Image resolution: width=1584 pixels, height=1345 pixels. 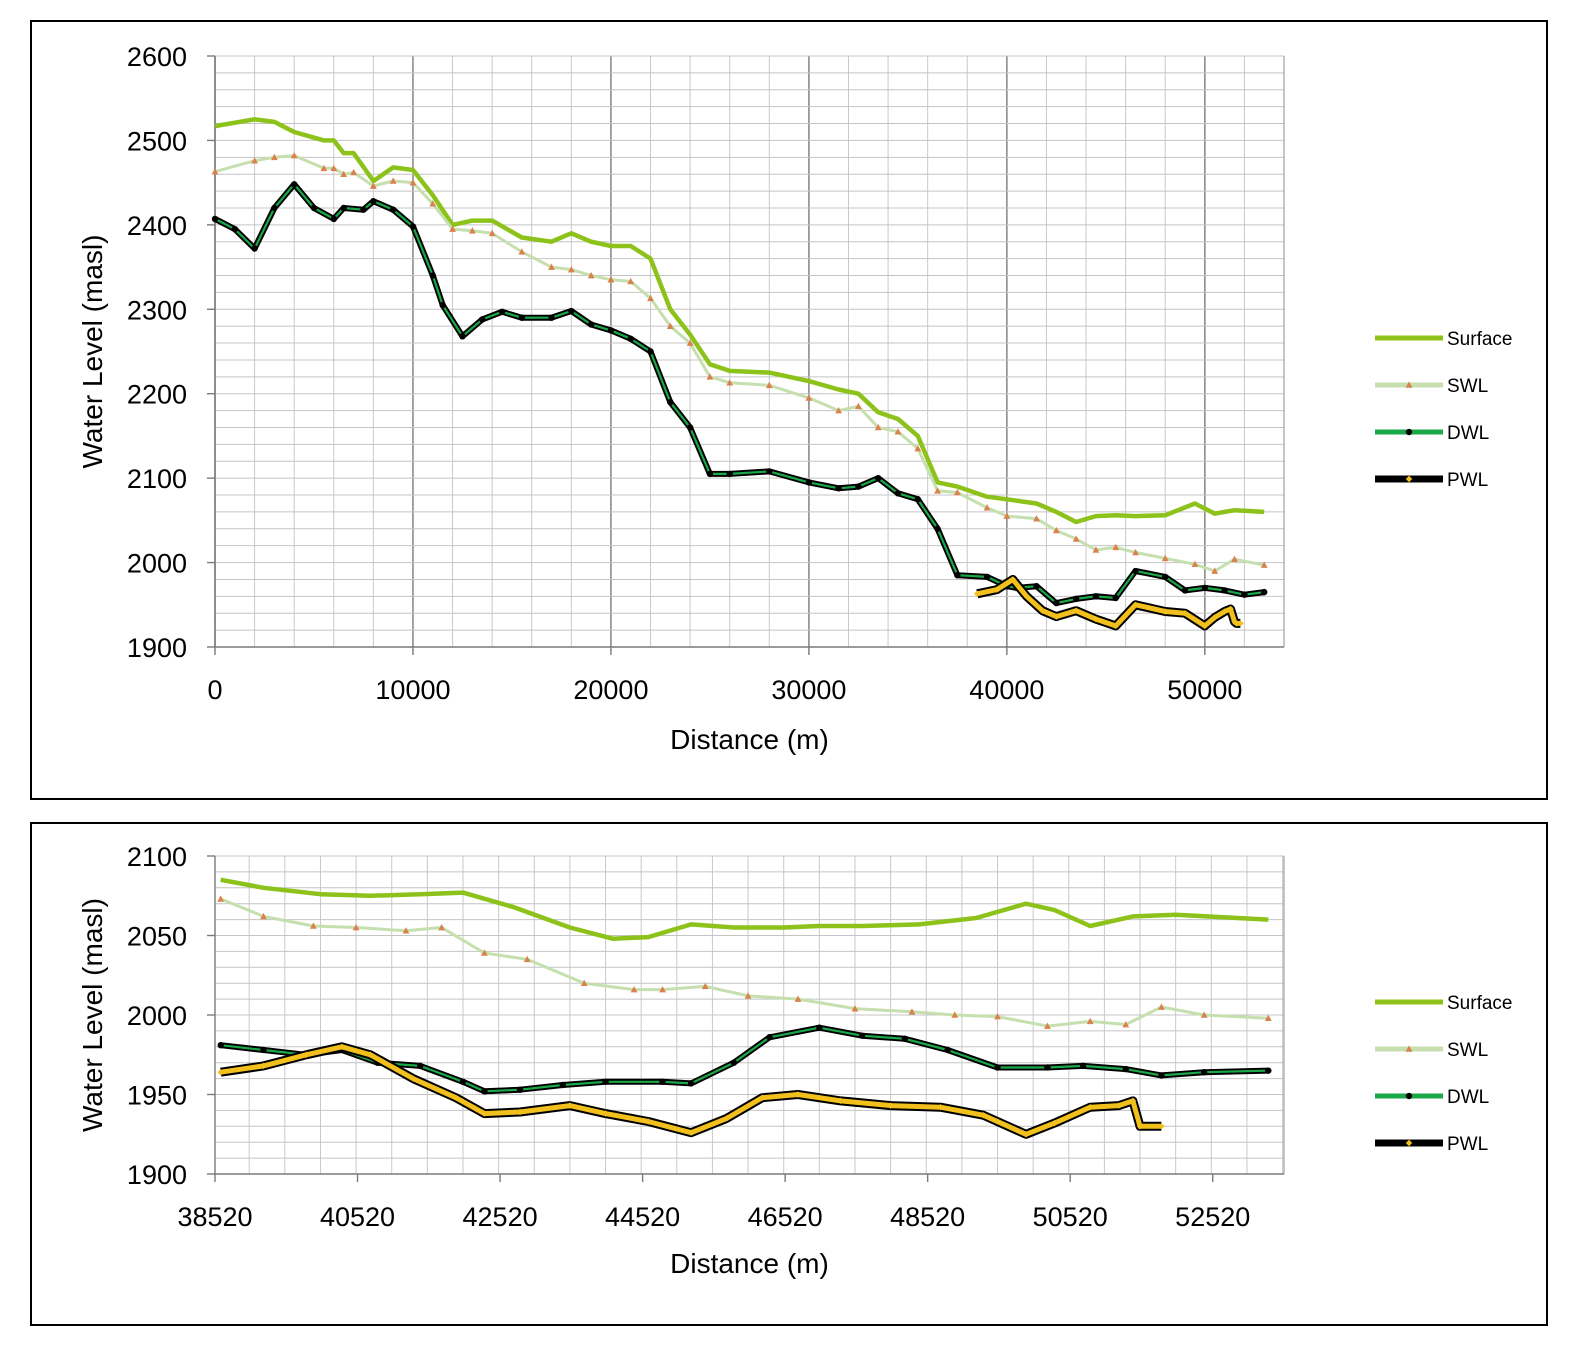 What do you see at coordinates (157, 1016) in the screenshot?
I see `bottom-y-tick-label: 2000` at bounding box center [157, 1016].